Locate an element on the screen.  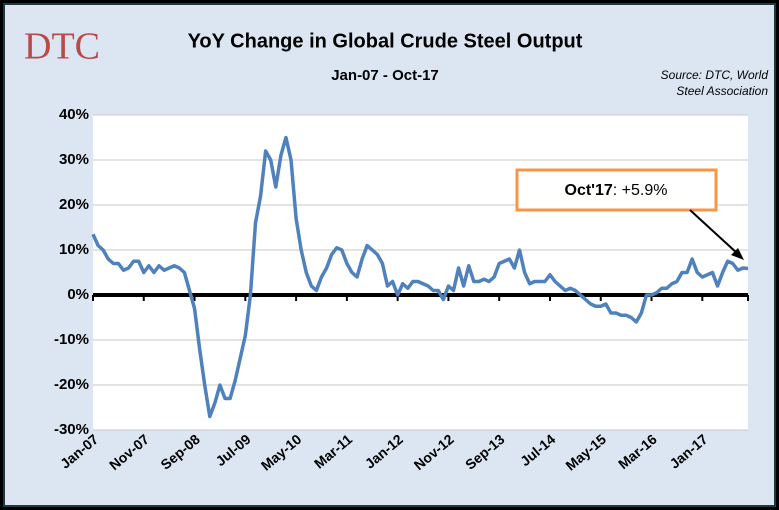
y-tick-label: 20% is located at coordinates (74, 204).